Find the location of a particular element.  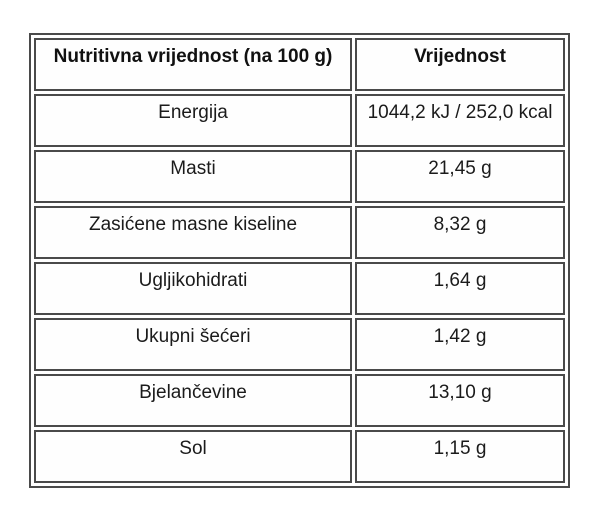

nutrient-value-cell: 8,32 g is located at coordinates (460, 232).